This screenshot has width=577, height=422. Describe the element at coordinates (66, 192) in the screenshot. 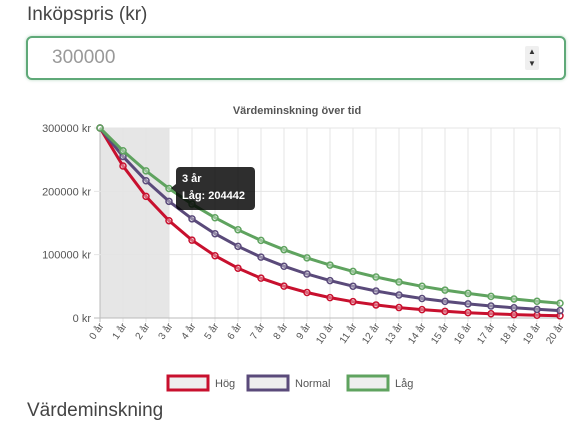

I see `y-tick-label: 200000 kr` at that location.